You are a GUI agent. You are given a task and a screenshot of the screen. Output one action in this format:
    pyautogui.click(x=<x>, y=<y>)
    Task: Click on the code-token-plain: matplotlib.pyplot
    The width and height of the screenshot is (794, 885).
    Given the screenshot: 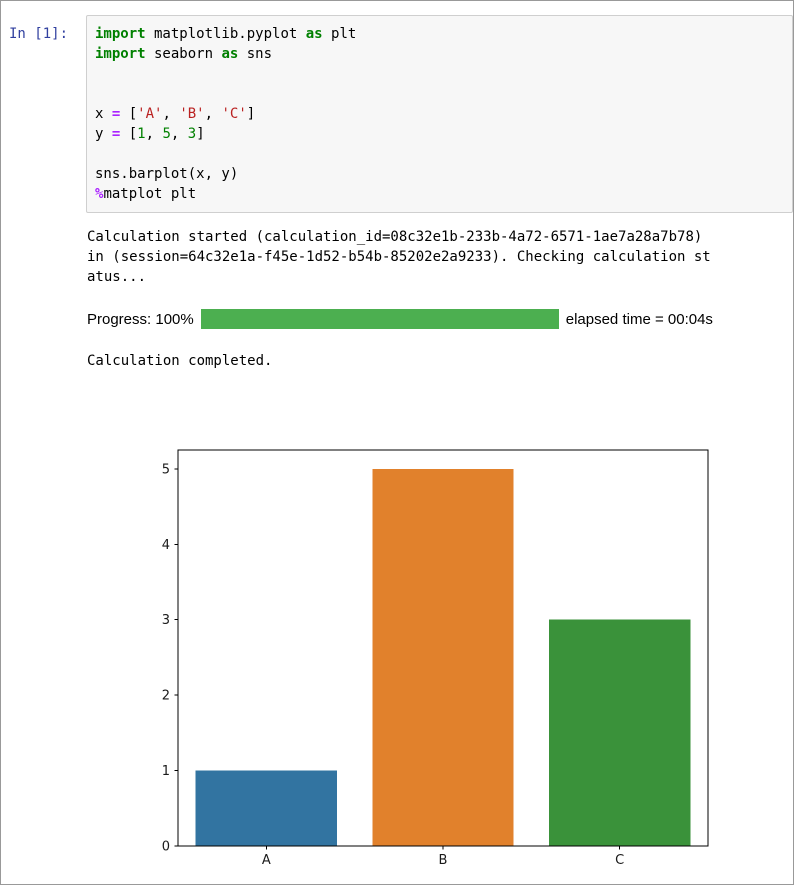 What is the action you would take?
    pyautogui.click(x=225, y=34)
    